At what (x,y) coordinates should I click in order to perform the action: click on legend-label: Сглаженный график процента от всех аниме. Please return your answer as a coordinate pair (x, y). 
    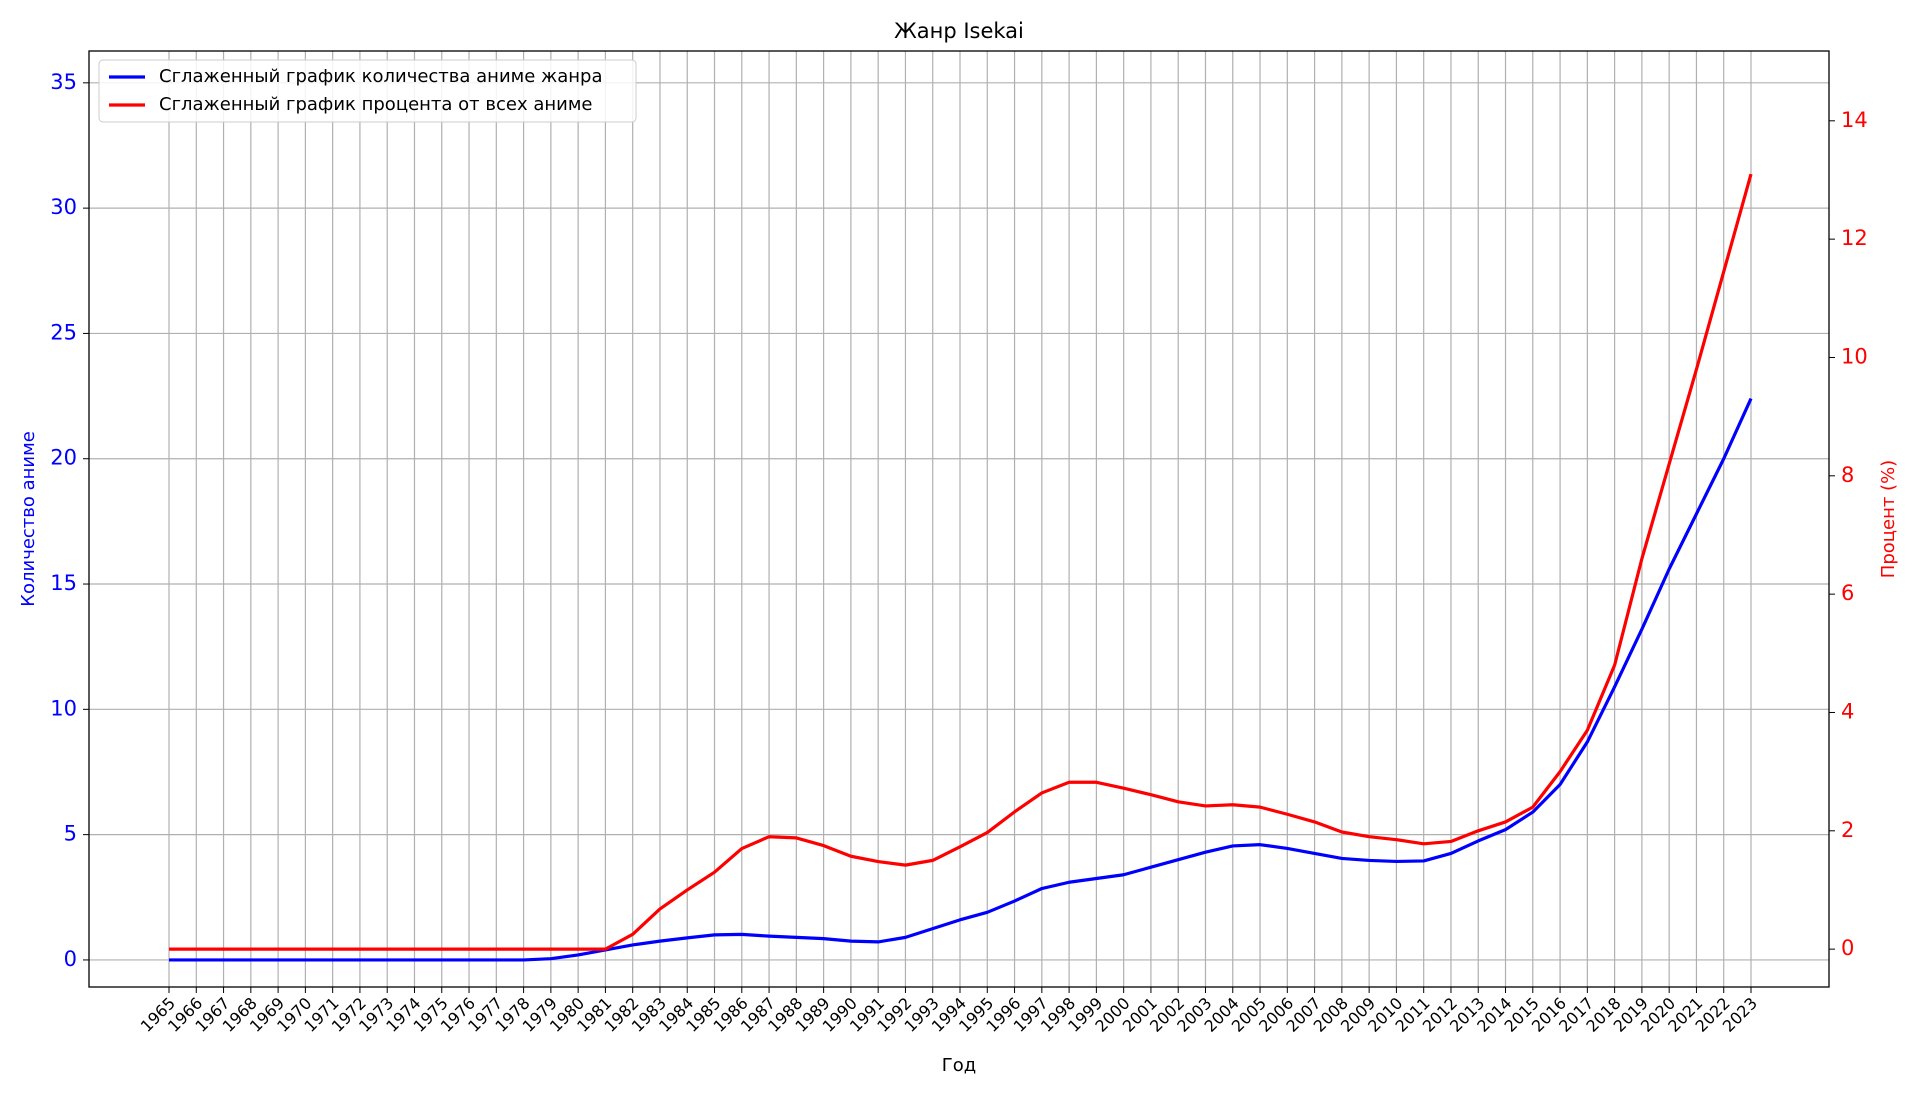
    Looking at the image, I should click on (375, 104).